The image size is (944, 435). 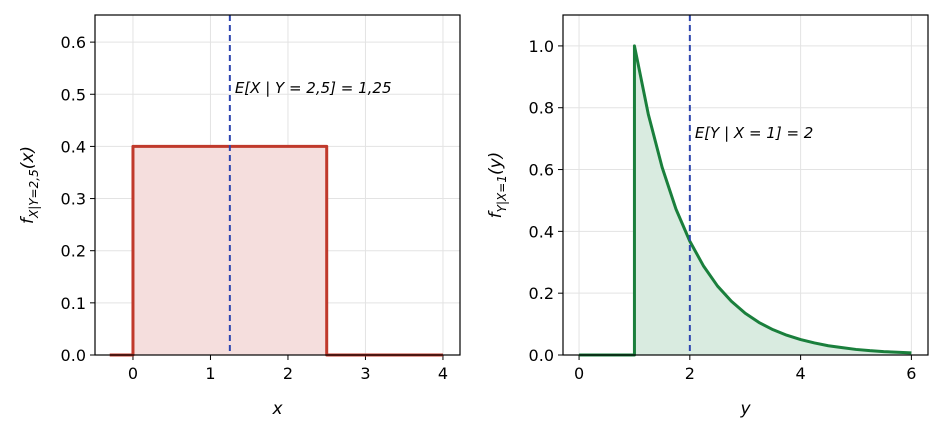 I want to click on x-tick-label: 6, so click(x=911, y=373).